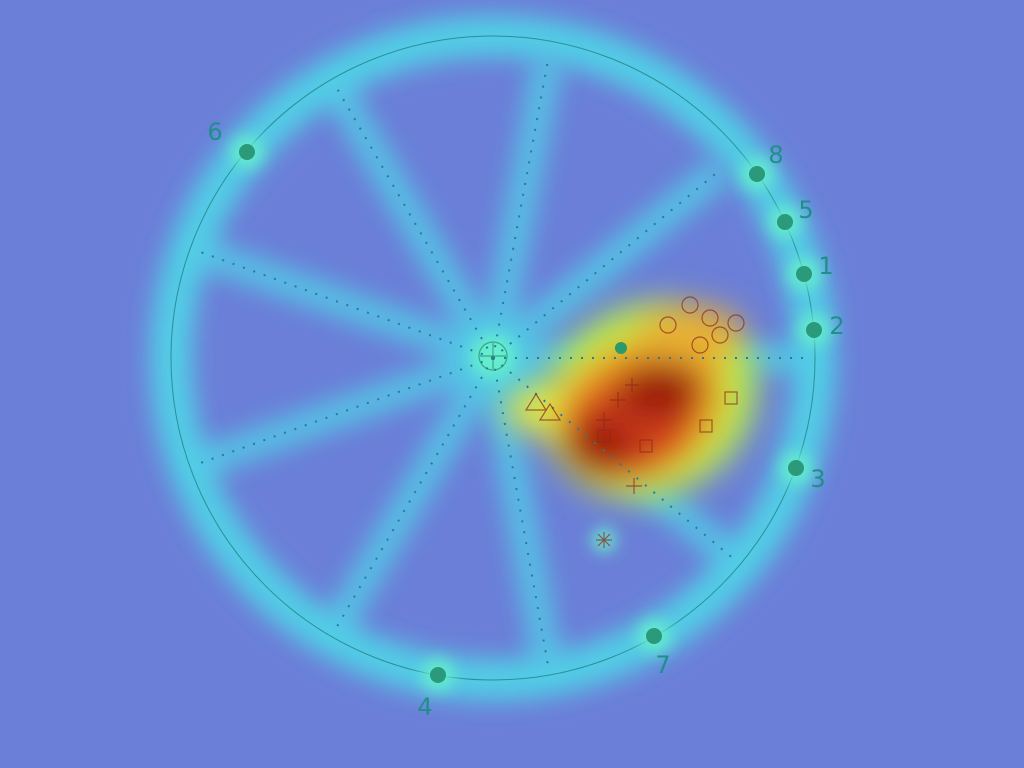 The width and height of the screenshot is (1024, 768). I want to click on anchor-label: 1, so click(825, 266).